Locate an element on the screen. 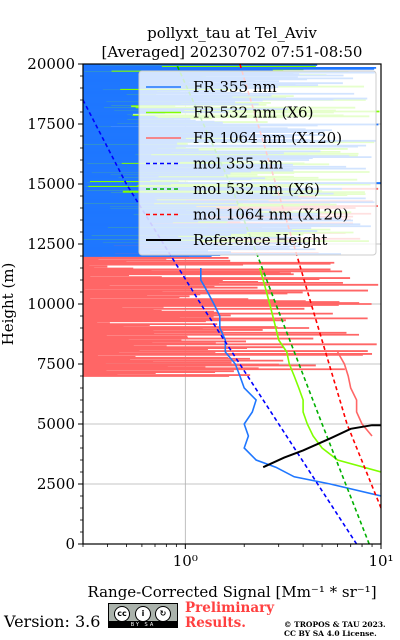 This screenshot has width=400, height=640. cc-strip is located at coordinates (143, 624).